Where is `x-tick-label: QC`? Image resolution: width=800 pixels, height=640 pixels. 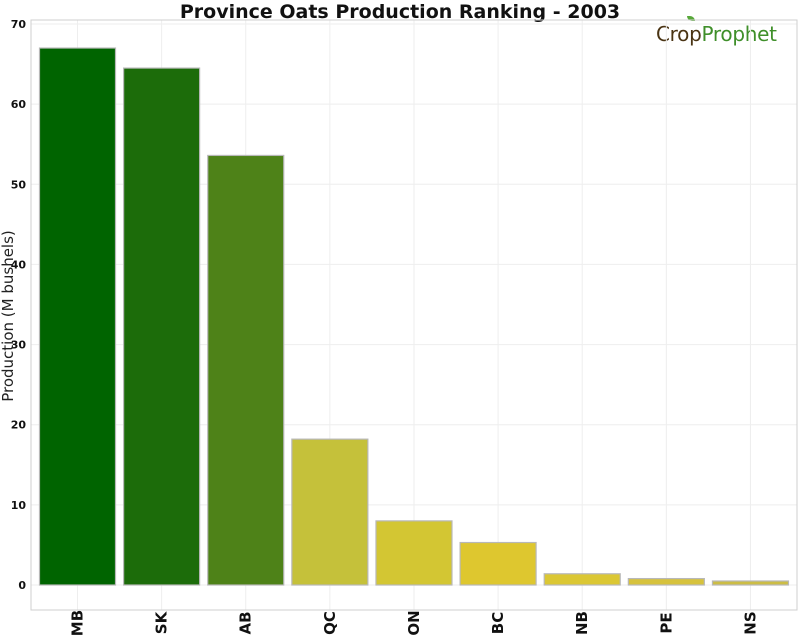
x-tick-label: QC is located at coordinates (330, 623).